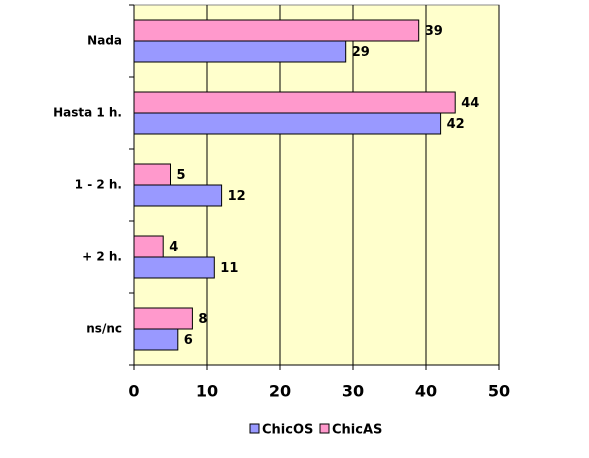  What do you see at coordinates (361, 52) in the screenshot?
I see `value-label: 29` at bounding box center [361, 52].